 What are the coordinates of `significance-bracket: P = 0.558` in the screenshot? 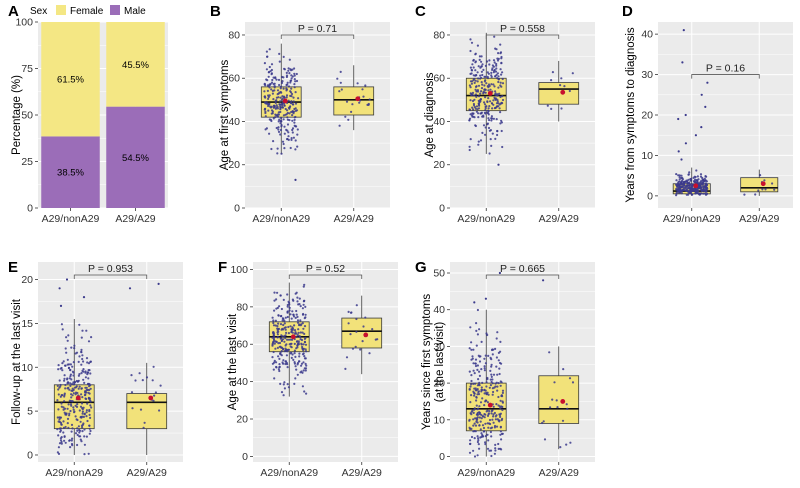 It's located at (522, 31).